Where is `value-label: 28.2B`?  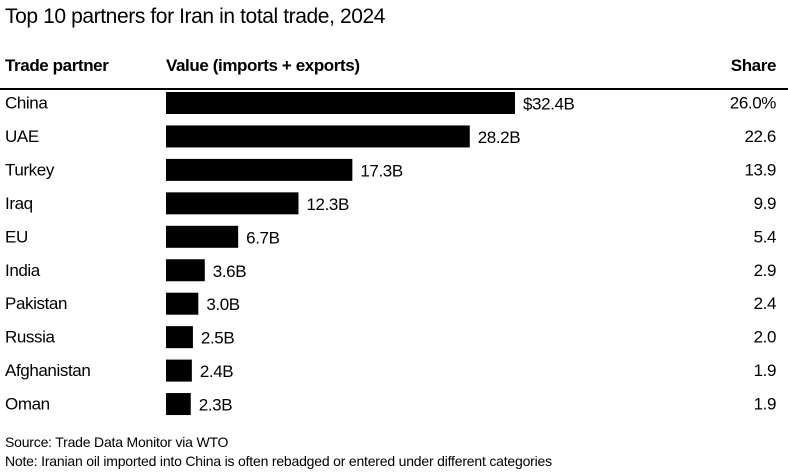
value-label: 28.2B is located at coordinates (499, 137).